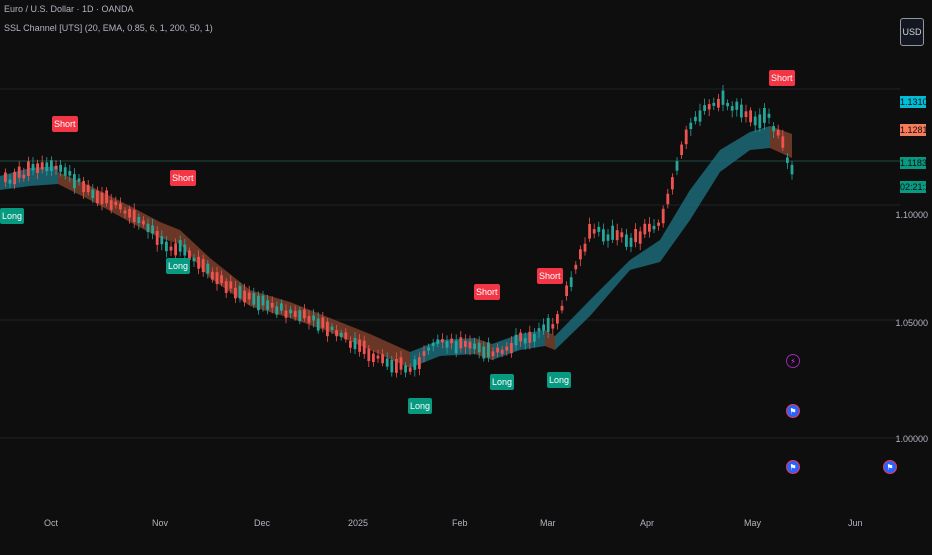  Describe the element at coordinates (647, 523) in the screenshot. I see `time-axis-label: Apr` at that location.